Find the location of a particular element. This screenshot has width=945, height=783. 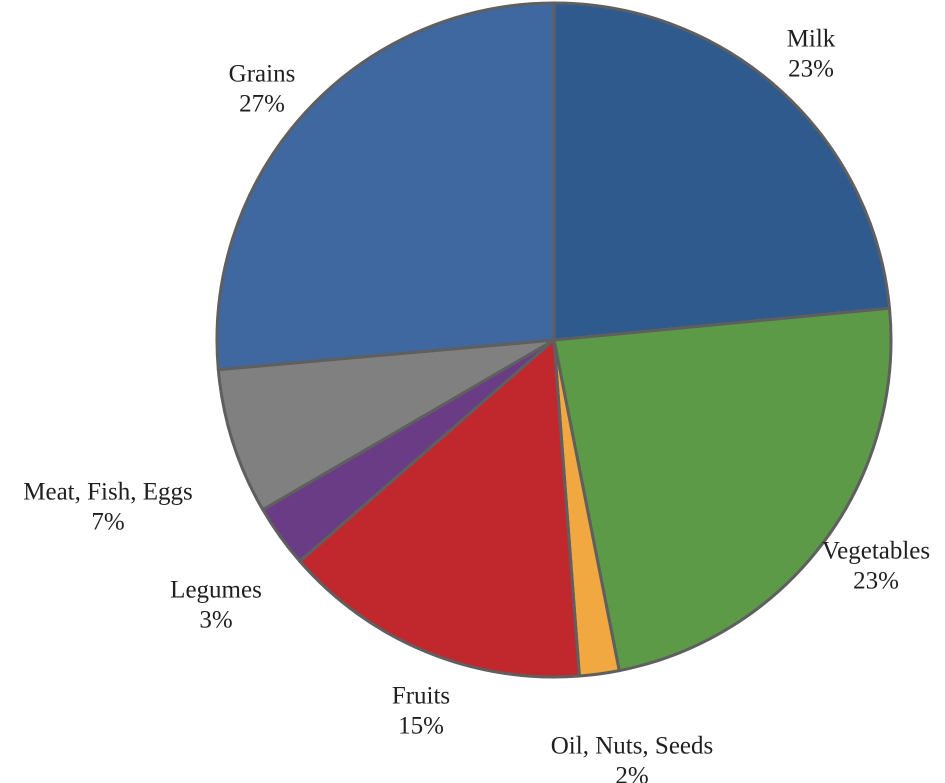

slice-label-meat-fish-eggs: Meat, Fish, Eggs is located at coordinates (107, 492).